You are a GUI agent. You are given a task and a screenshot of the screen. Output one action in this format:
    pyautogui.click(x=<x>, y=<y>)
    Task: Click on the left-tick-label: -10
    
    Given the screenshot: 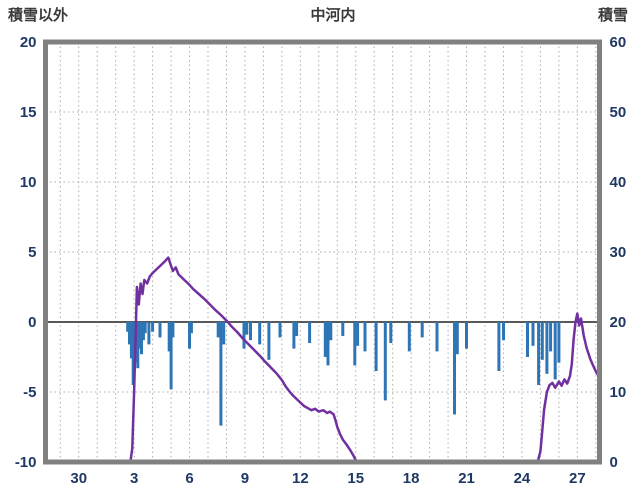 What is the action you would take?
    pyautogui.click(x=26, y=462)
    